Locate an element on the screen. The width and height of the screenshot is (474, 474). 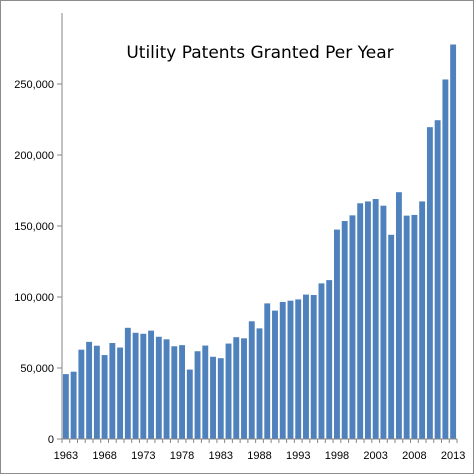
bar-1971 is located at coordinates (127, 383).